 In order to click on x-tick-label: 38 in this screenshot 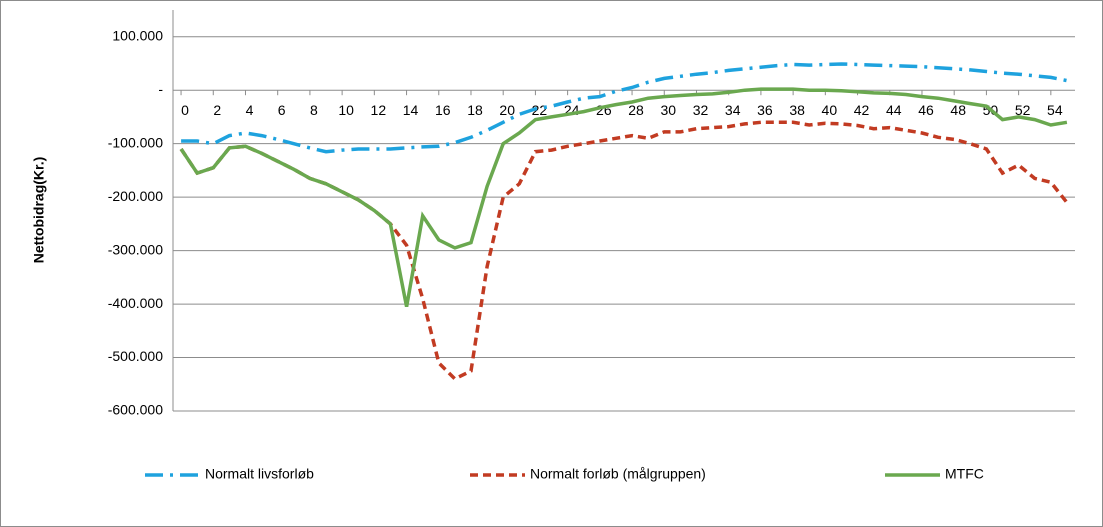, I will do `click(797, 110)`.